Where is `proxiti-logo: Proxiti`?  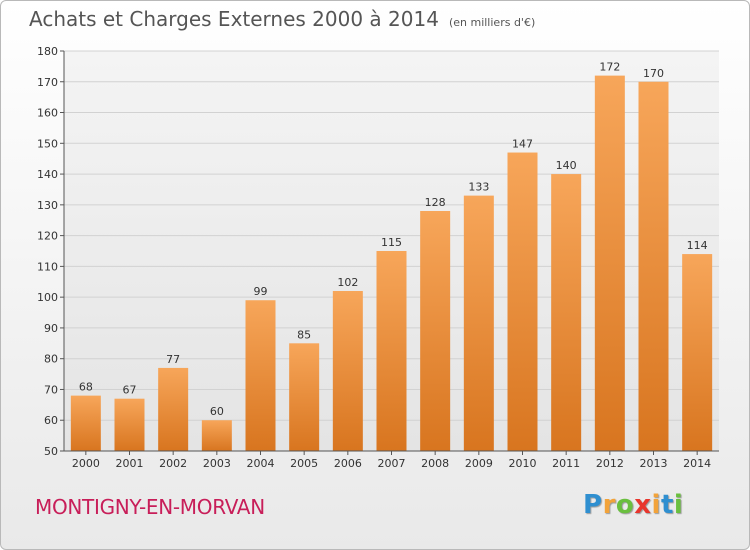
proxiti-logo: Proxiti is located at coordinates (633, 505).